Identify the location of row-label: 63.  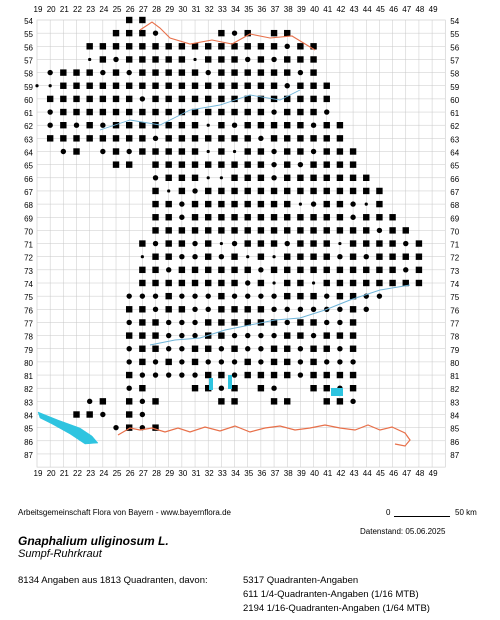
(454, 139).